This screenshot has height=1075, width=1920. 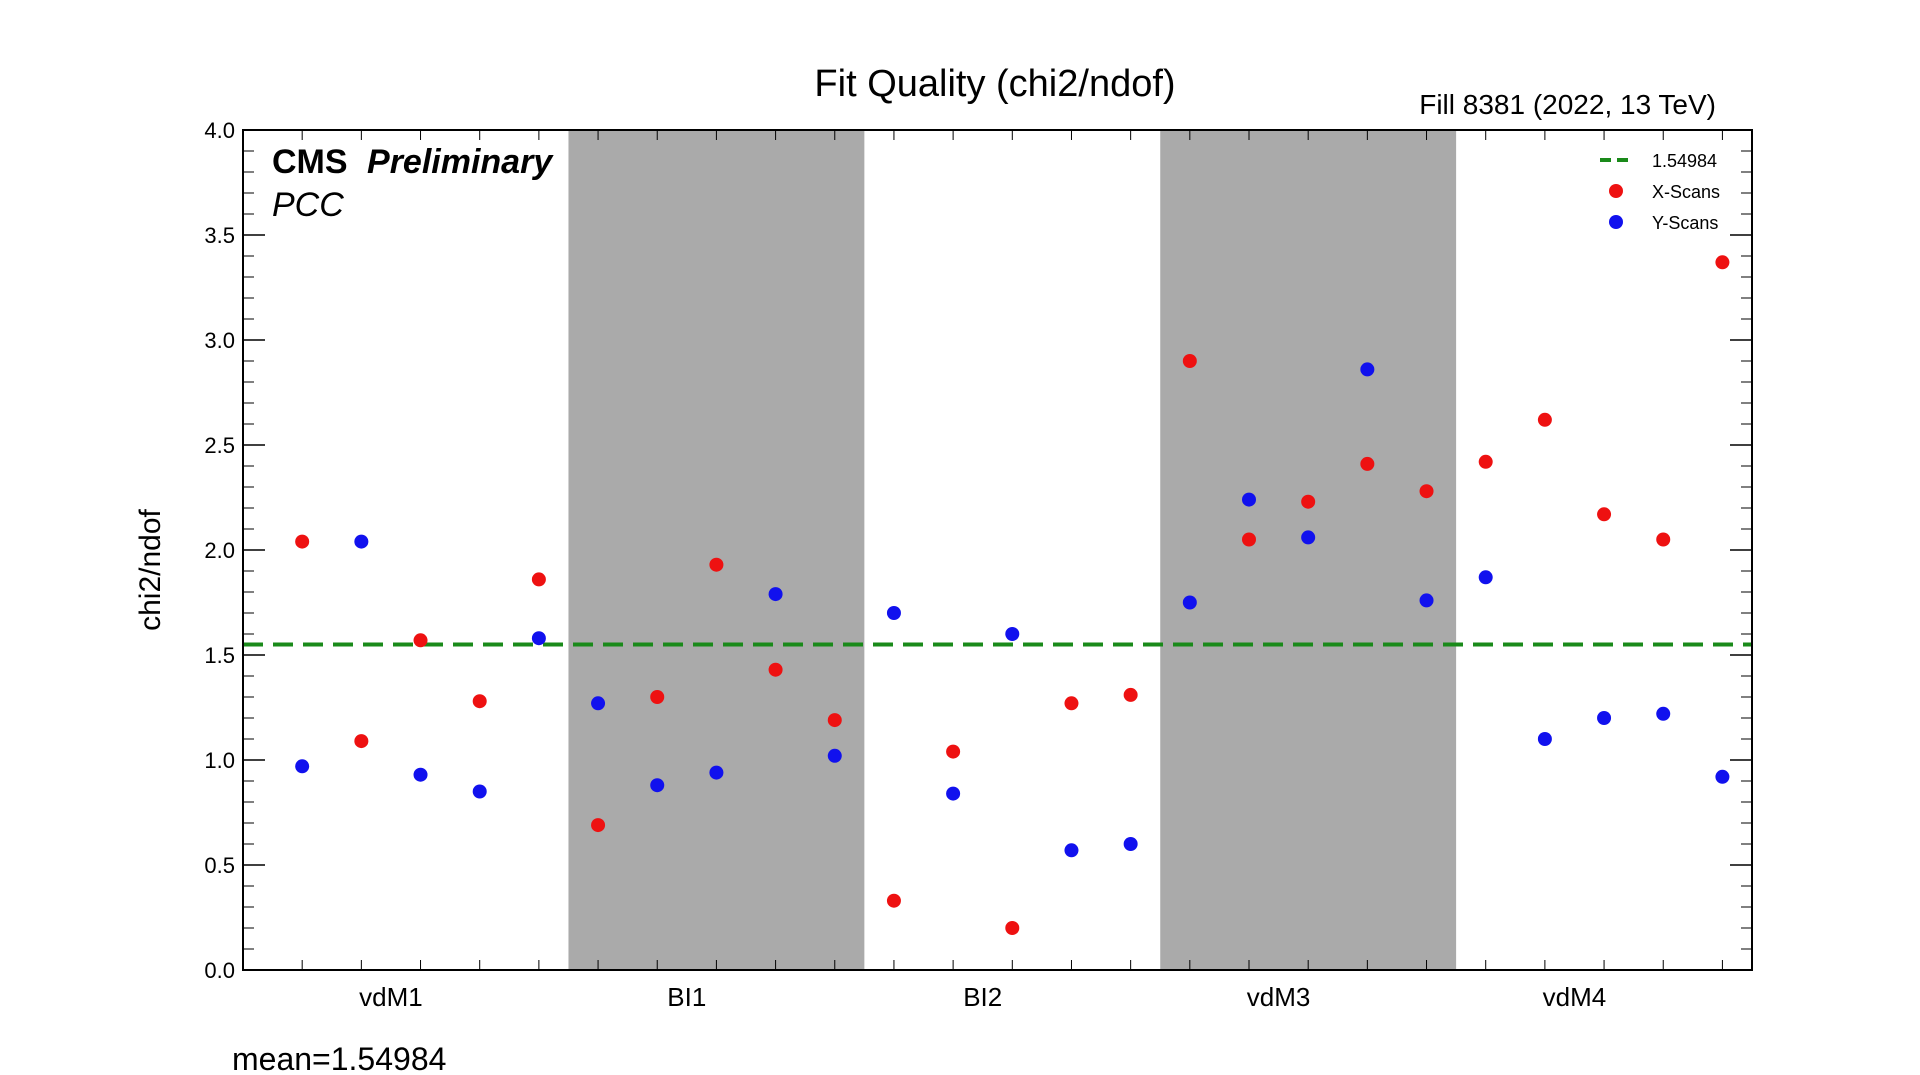 What do you see at coordinates (686, 997) in the screenshot?
I see `category-label-bi1: BI1` at bounding box center [686, 997].